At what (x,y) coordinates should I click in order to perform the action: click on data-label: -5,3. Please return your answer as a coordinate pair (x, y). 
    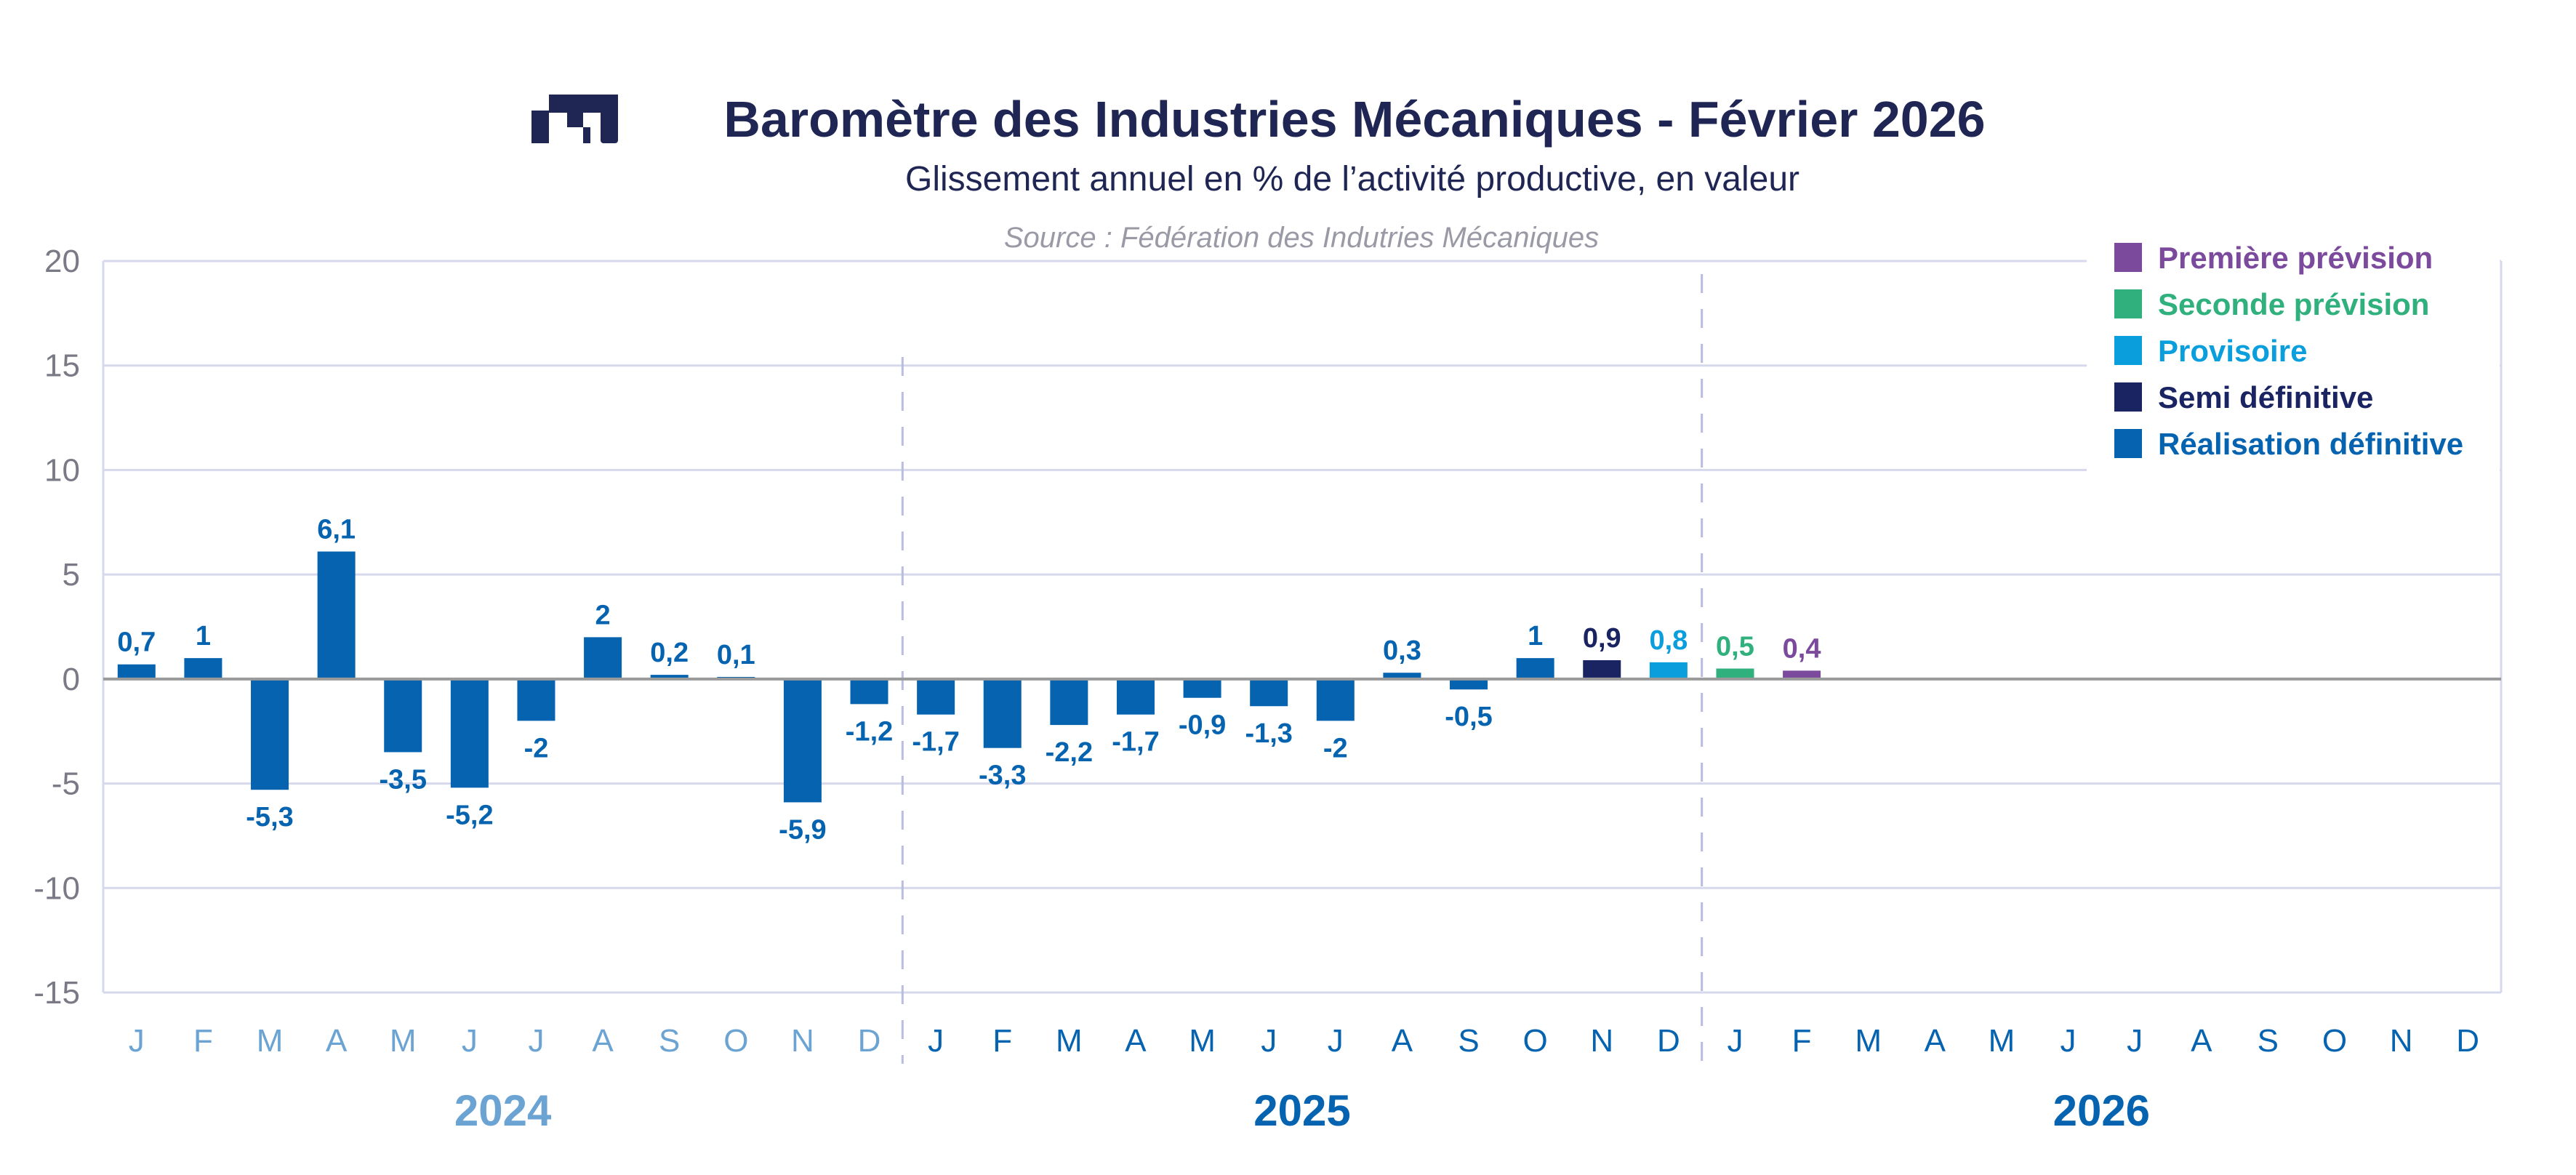
    Looking at the image, I should click on (269, 818).